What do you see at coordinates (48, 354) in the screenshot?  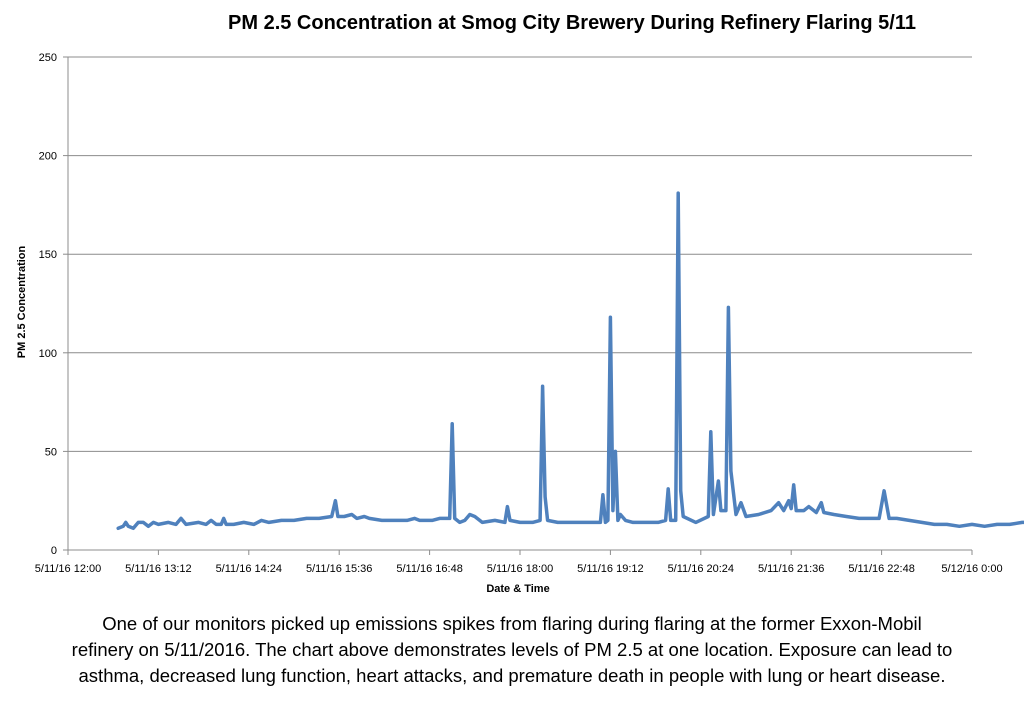 I see `y-tick-label: 100` at bounding box center [48, 354].